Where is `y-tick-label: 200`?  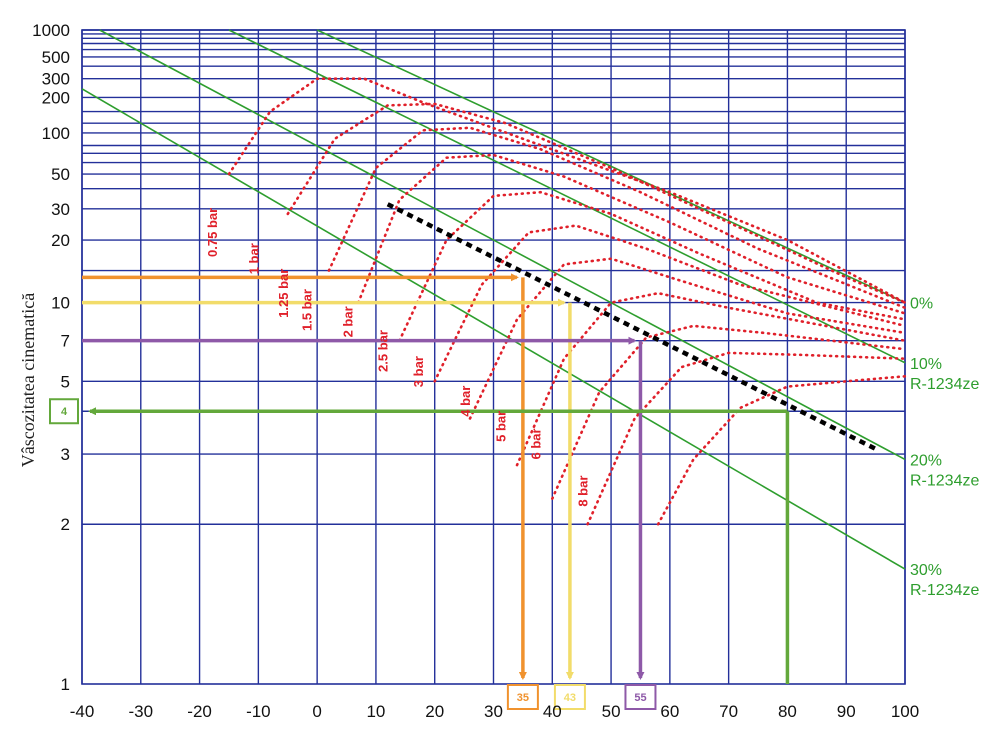
y-tick-label: 200 is located at coordinates (56, 97).